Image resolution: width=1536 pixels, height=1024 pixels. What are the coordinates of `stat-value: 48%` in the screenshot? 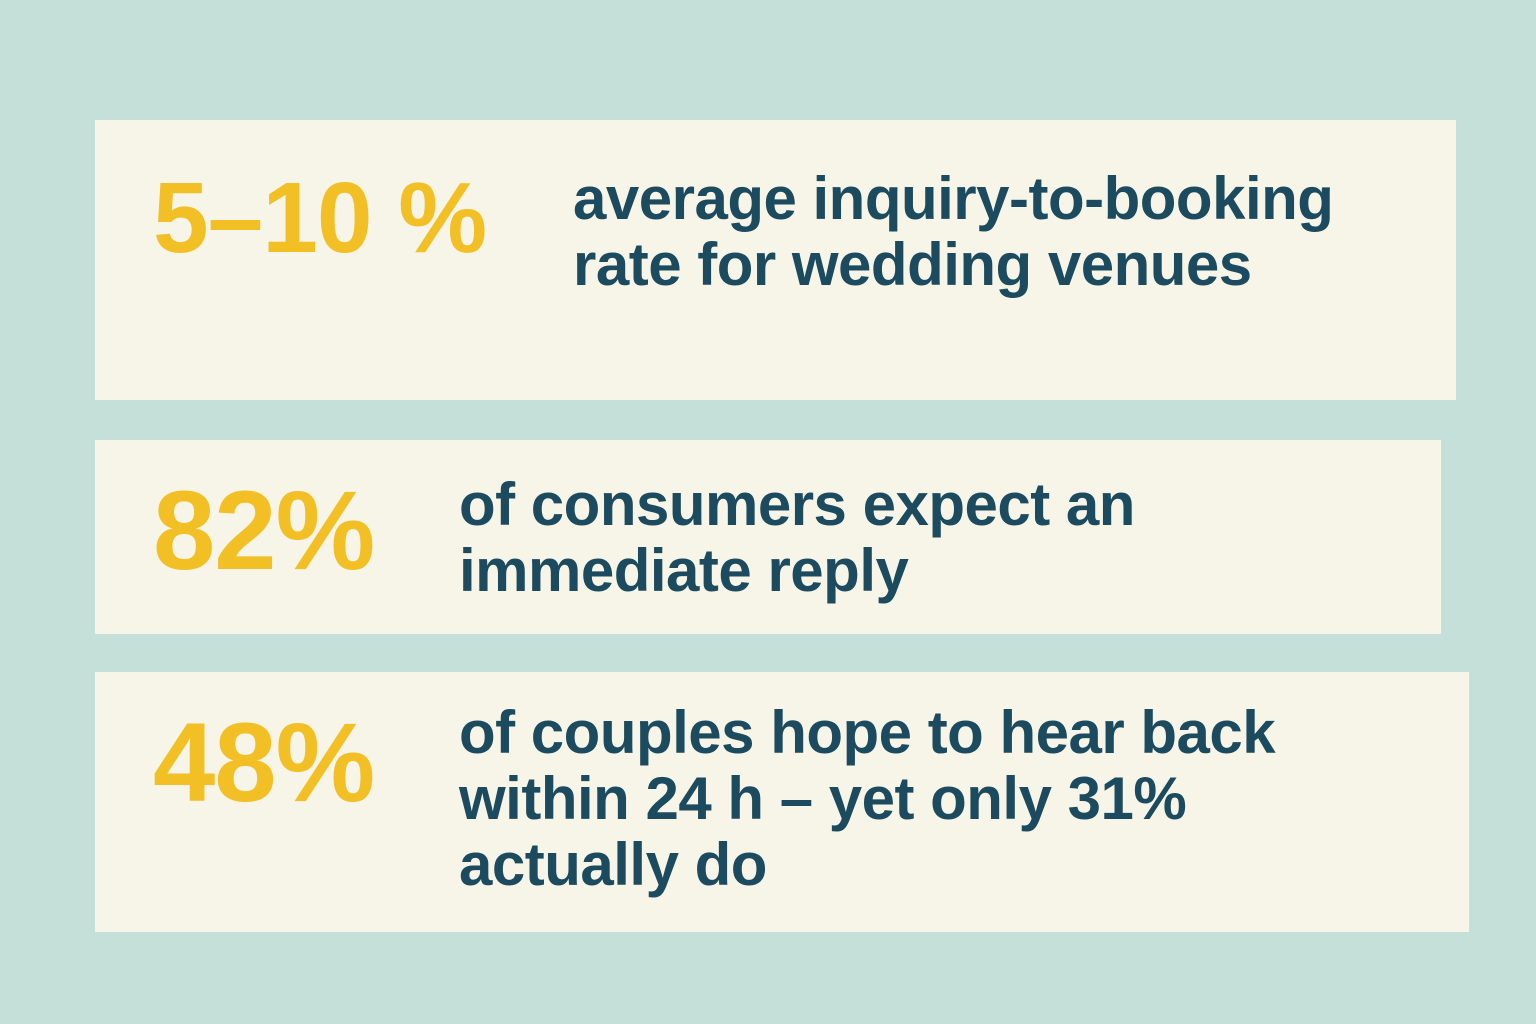 It's located at (264, 762).